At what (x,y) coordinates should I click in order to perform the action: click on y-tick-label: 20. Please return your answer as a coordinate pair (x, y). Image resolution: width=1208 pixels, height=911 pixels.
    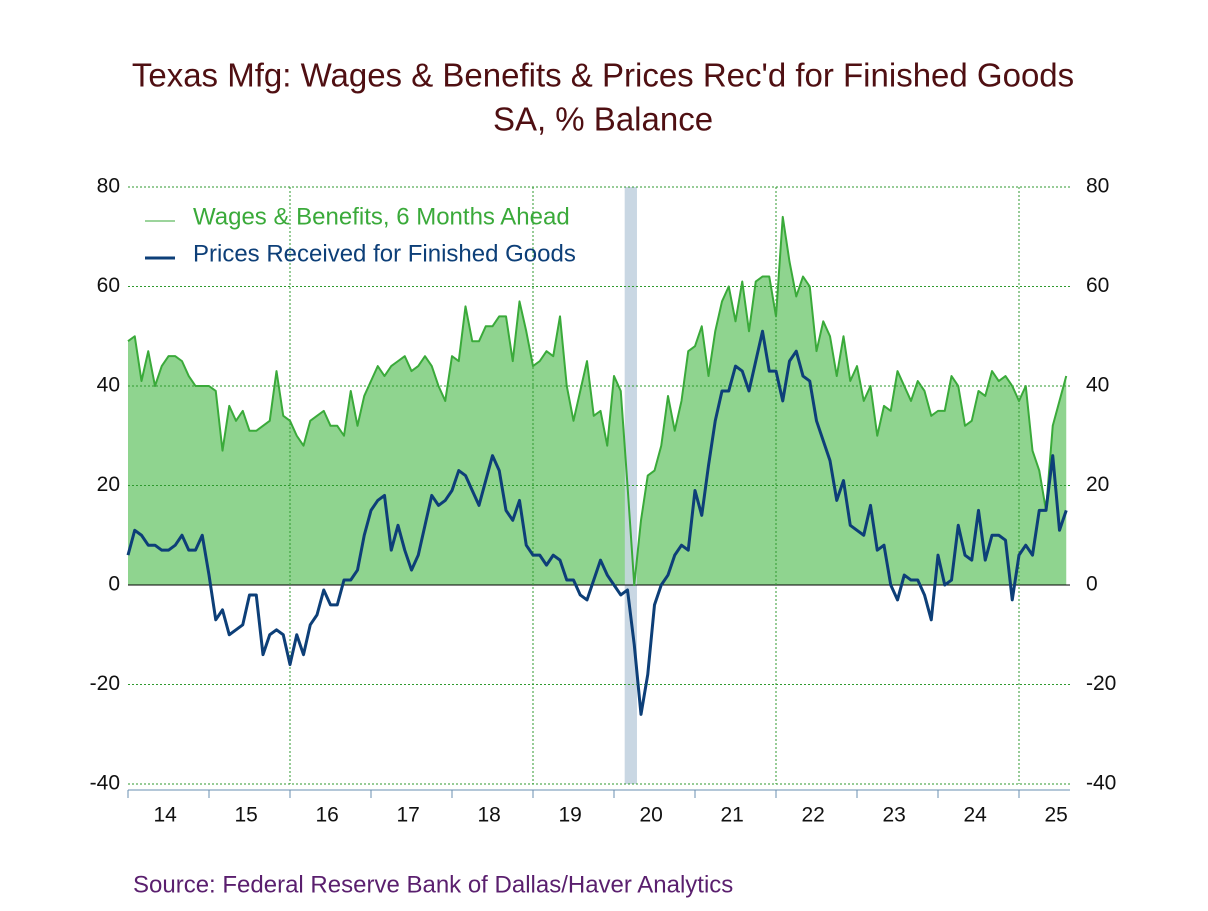
    Looking at the image, I should click on (108, 484).